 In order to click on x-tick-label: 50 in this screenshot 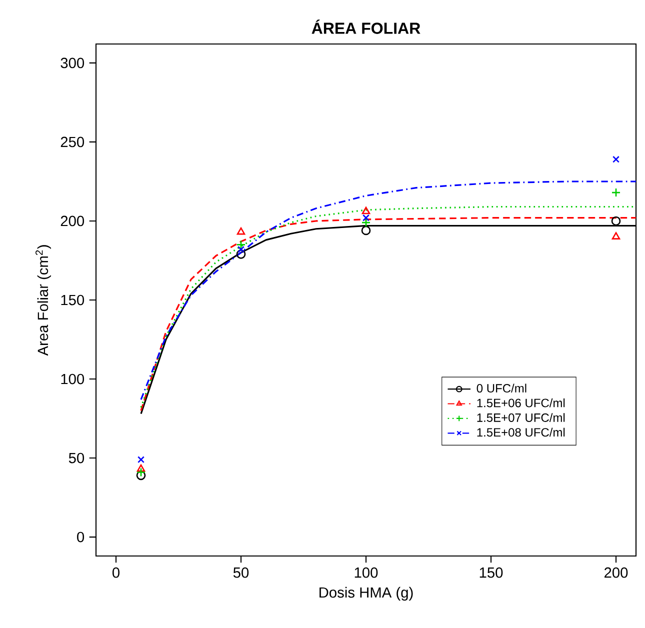, I will do `click(241, 572)`.